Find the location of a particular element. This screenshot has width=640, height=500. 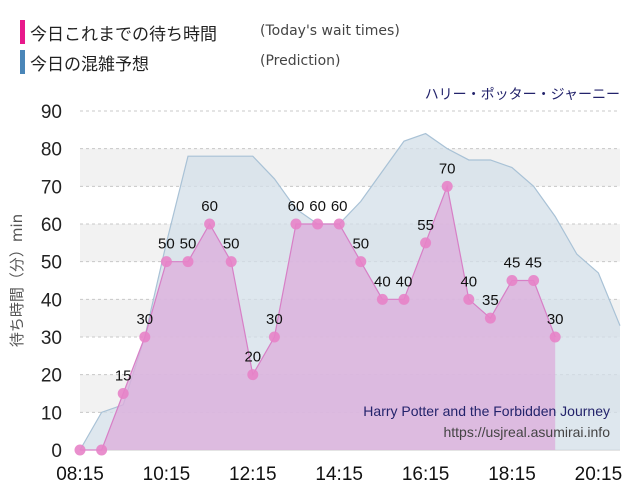

x-tick-label: 16:15 is located at coordinates (426, 474).